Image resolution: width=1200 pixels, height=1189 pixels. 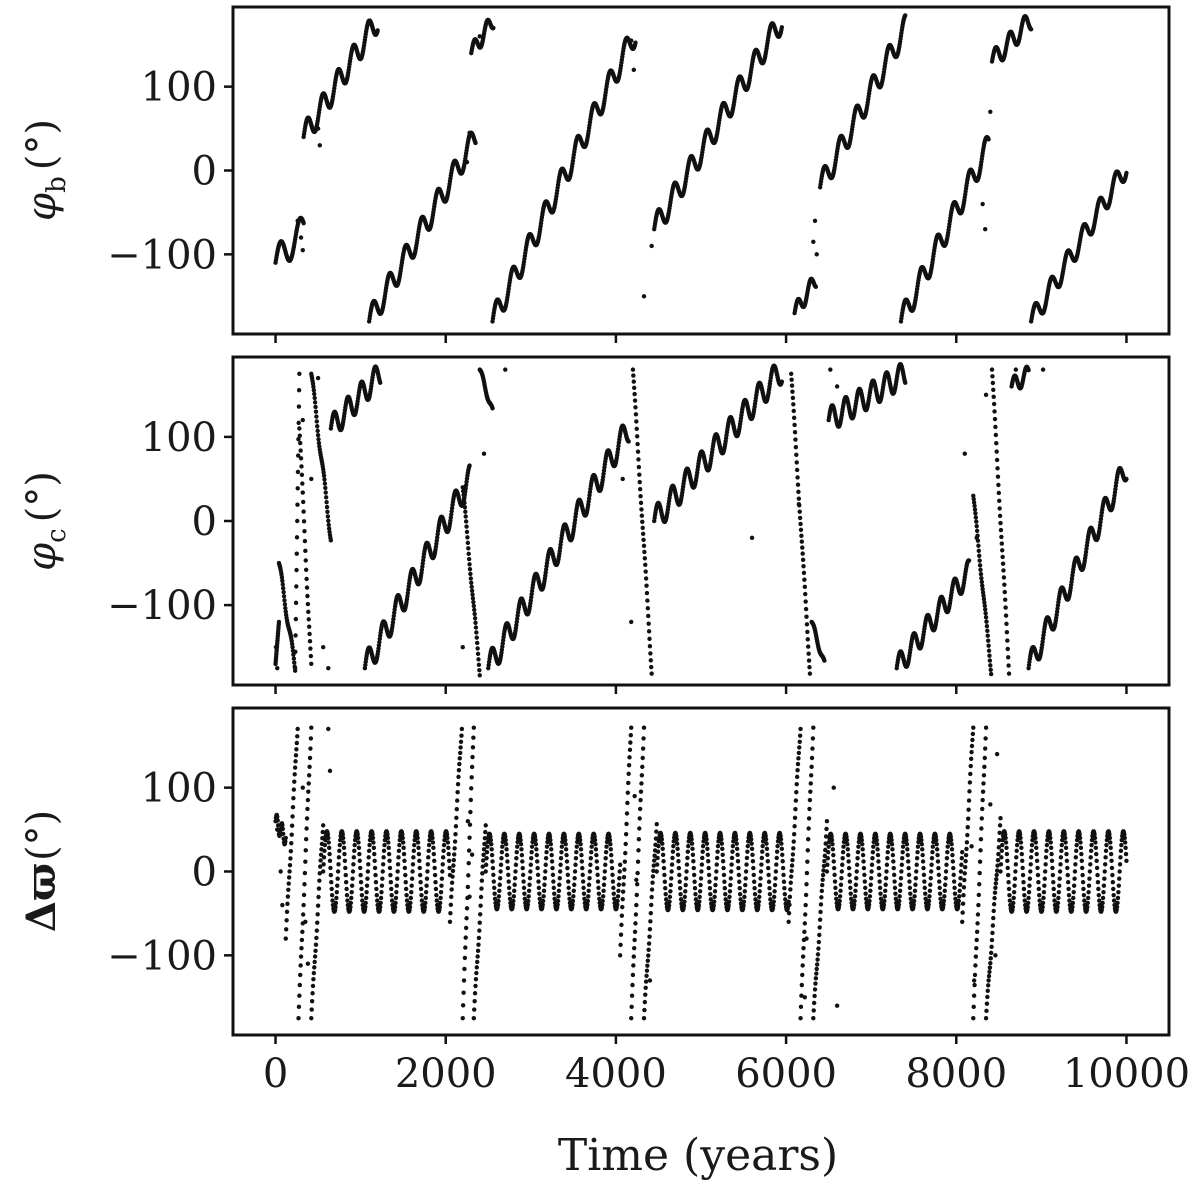 What do you see at coordinates (701, 338) in the screenshot?
I see `x-axis-ticks-phi-b` at bounding box center [701, 338].